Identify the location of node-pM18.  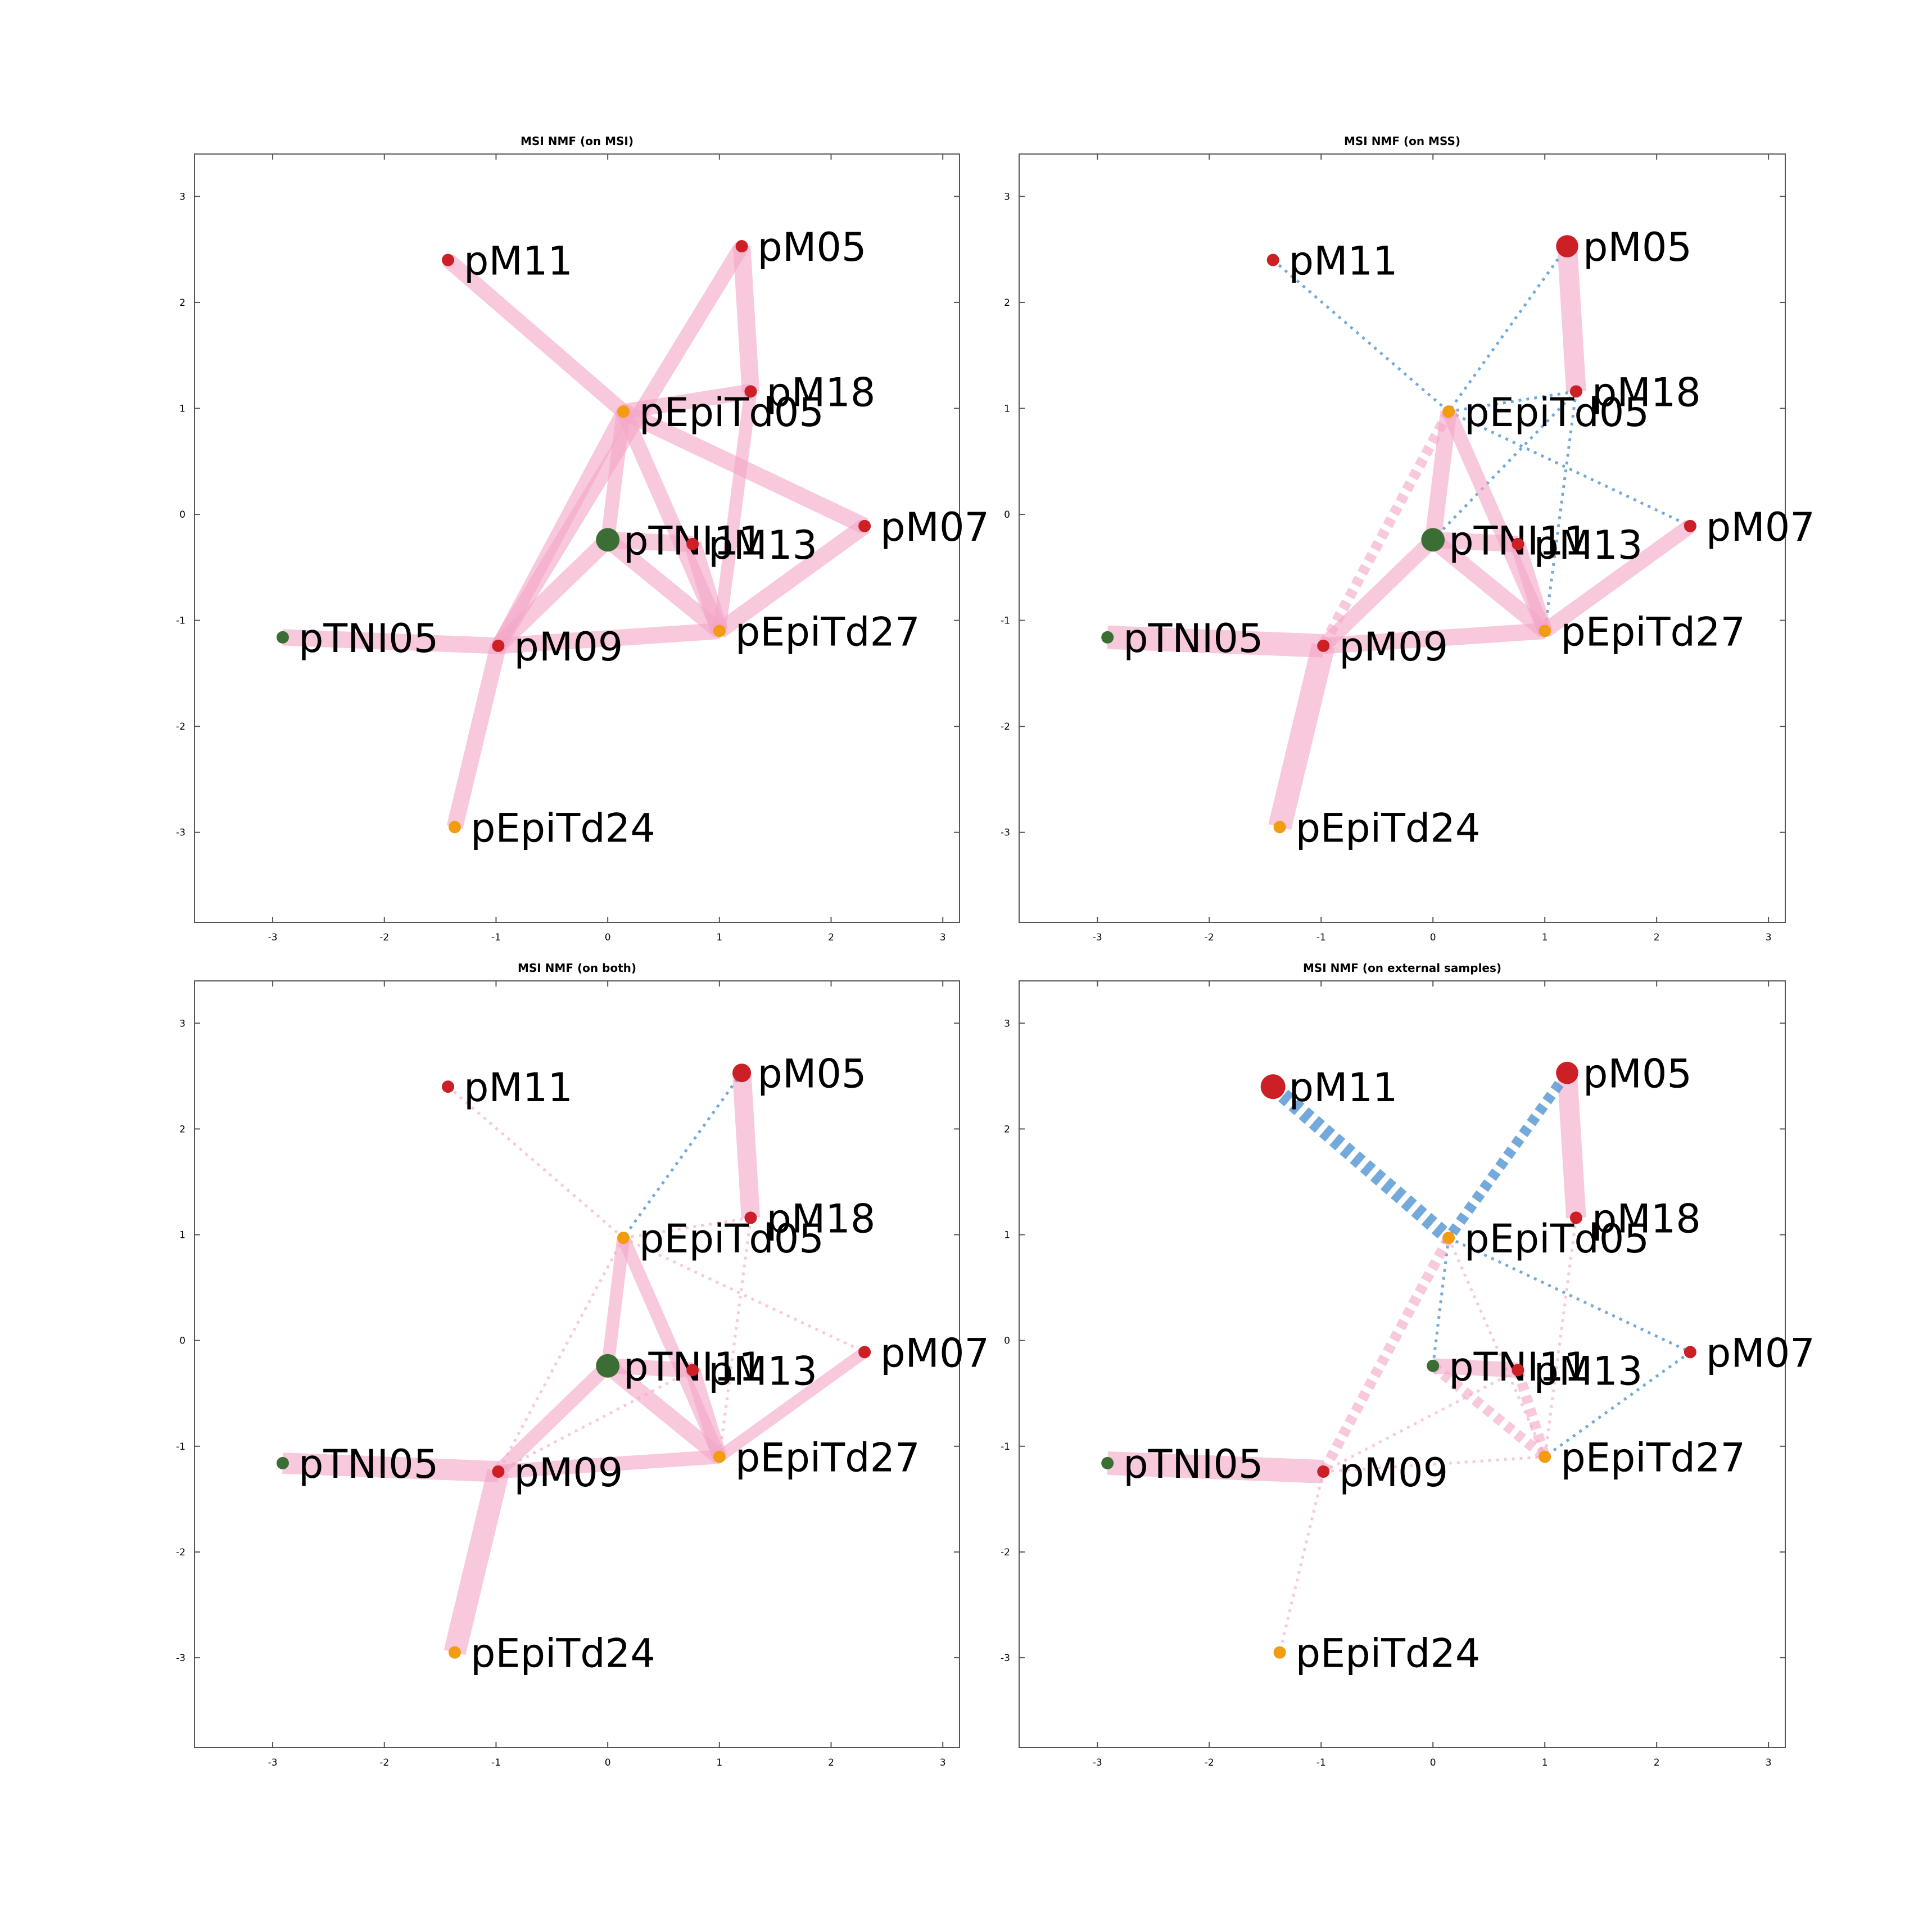
(1575, 391).